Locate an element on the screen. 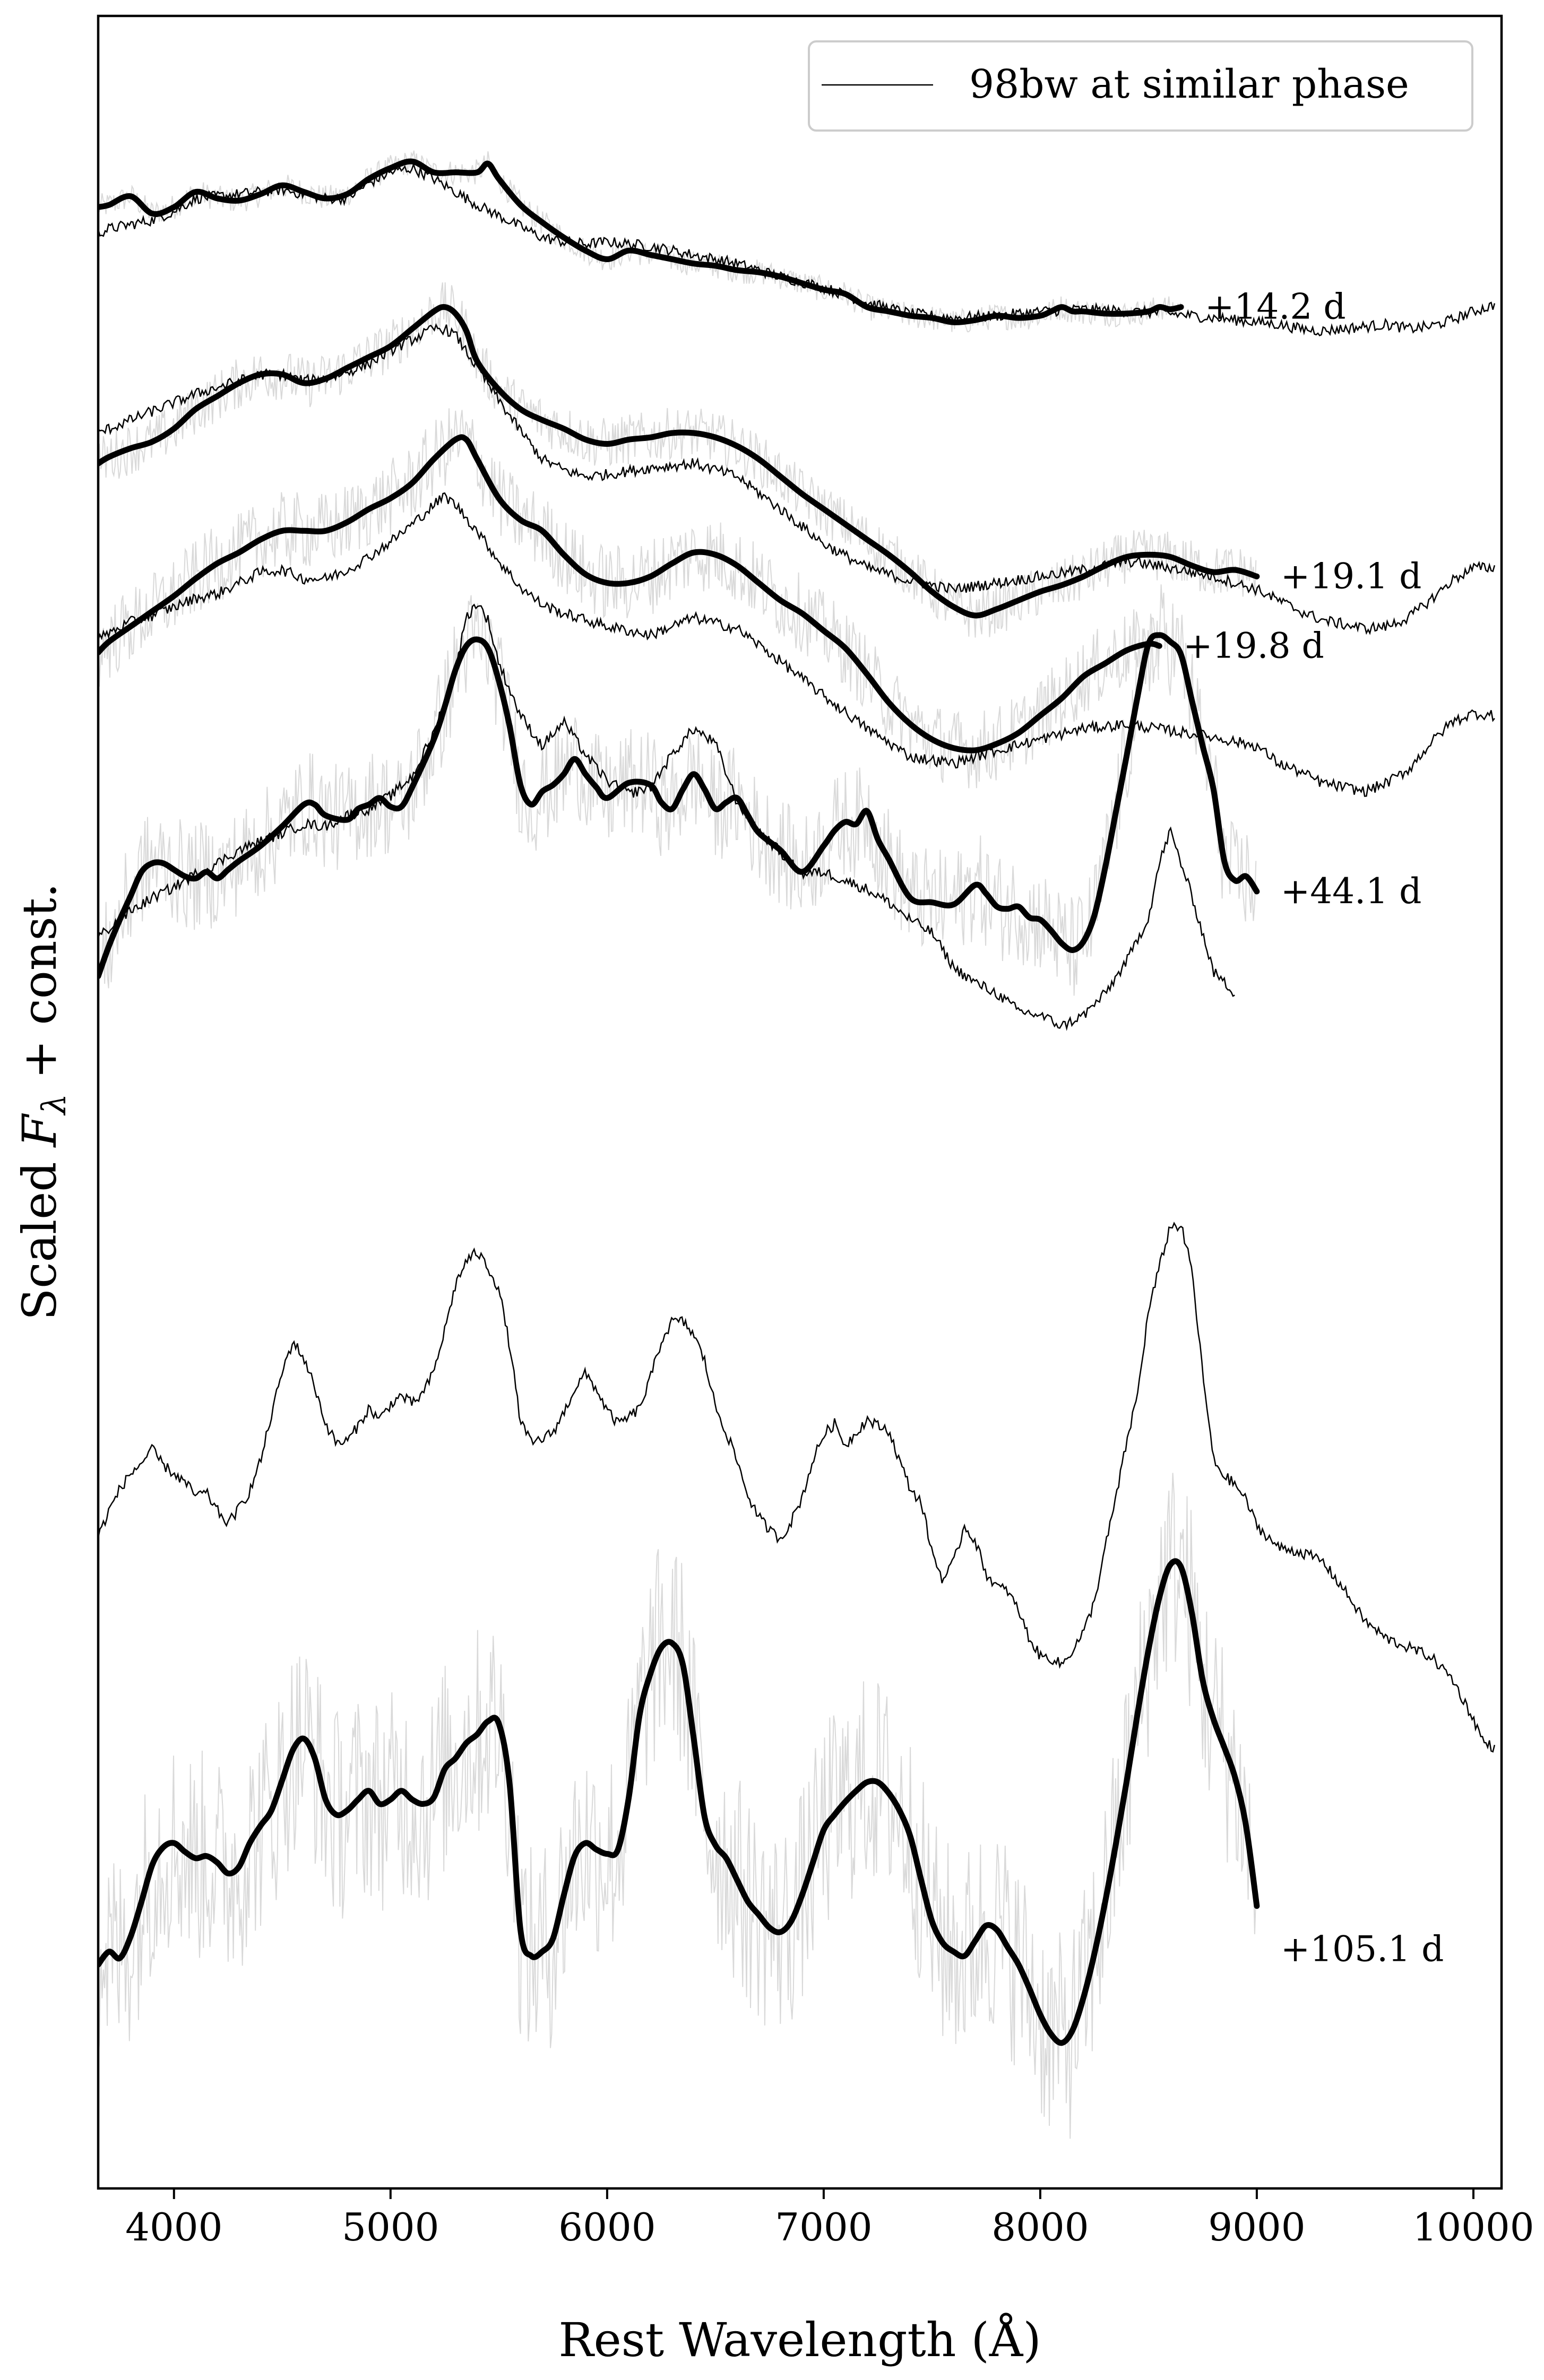 This screenshot has height=2380, width=1544. phase-labels: +14.2 d +19.1 d +19.8 d +44.1 d +105.1 d is located at coordinates (1313, 1128).